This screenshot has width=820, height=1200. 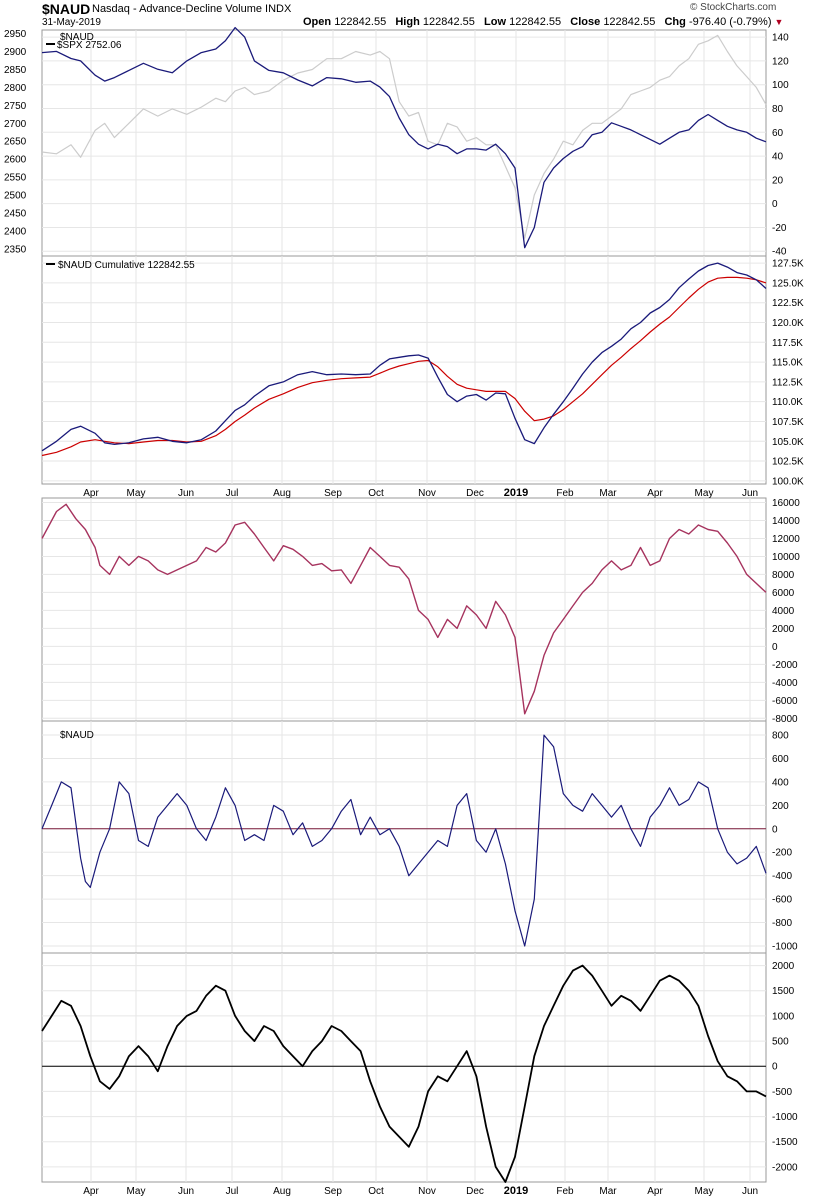 What do you see at coordinates (15, 52) in the screenshot?
I see `left-tick-label: 2900` at bounding box center [15, 52].